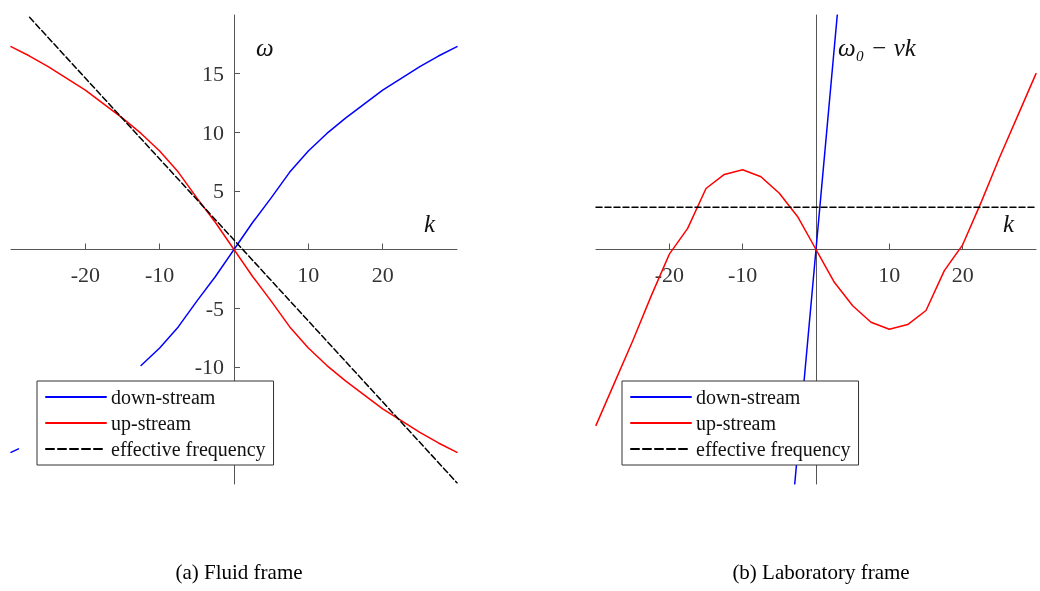  I want to click on text: (b) Laboratory frame, so click(821, 571).